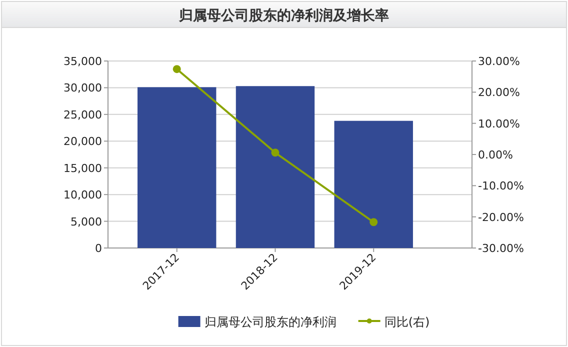  What do you see at coordinates (407, 322) in the screenshot?
I see `legend-label: 同比(右)` at bounding box center [407, 322].